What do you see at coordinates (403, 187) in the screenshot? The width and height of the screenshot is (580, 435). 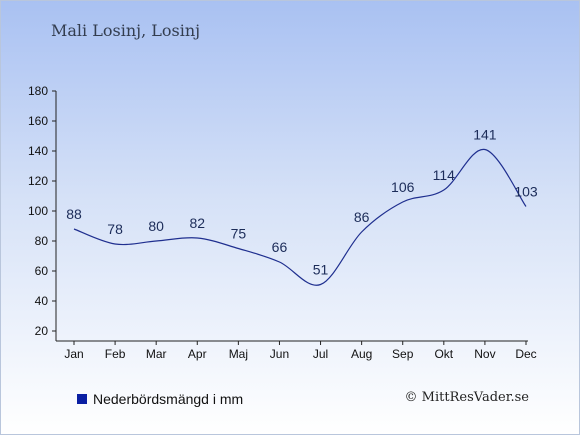 I see `data-label: 106` at bounding box center [403, 187].